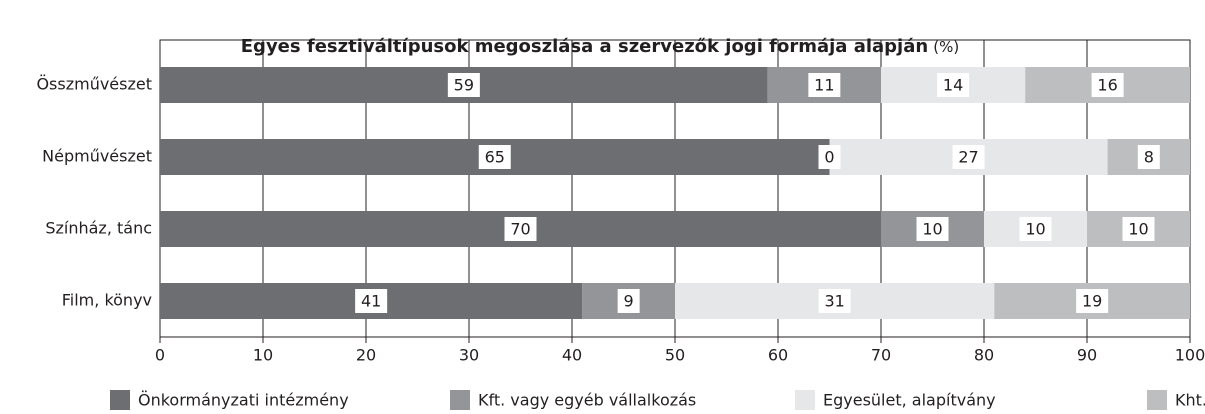 The height and width of the screenshot is (414, 1205). Describe the element at coordinates (778, 355) in the screenshot. I see `x-tick-label: 60` at that location.